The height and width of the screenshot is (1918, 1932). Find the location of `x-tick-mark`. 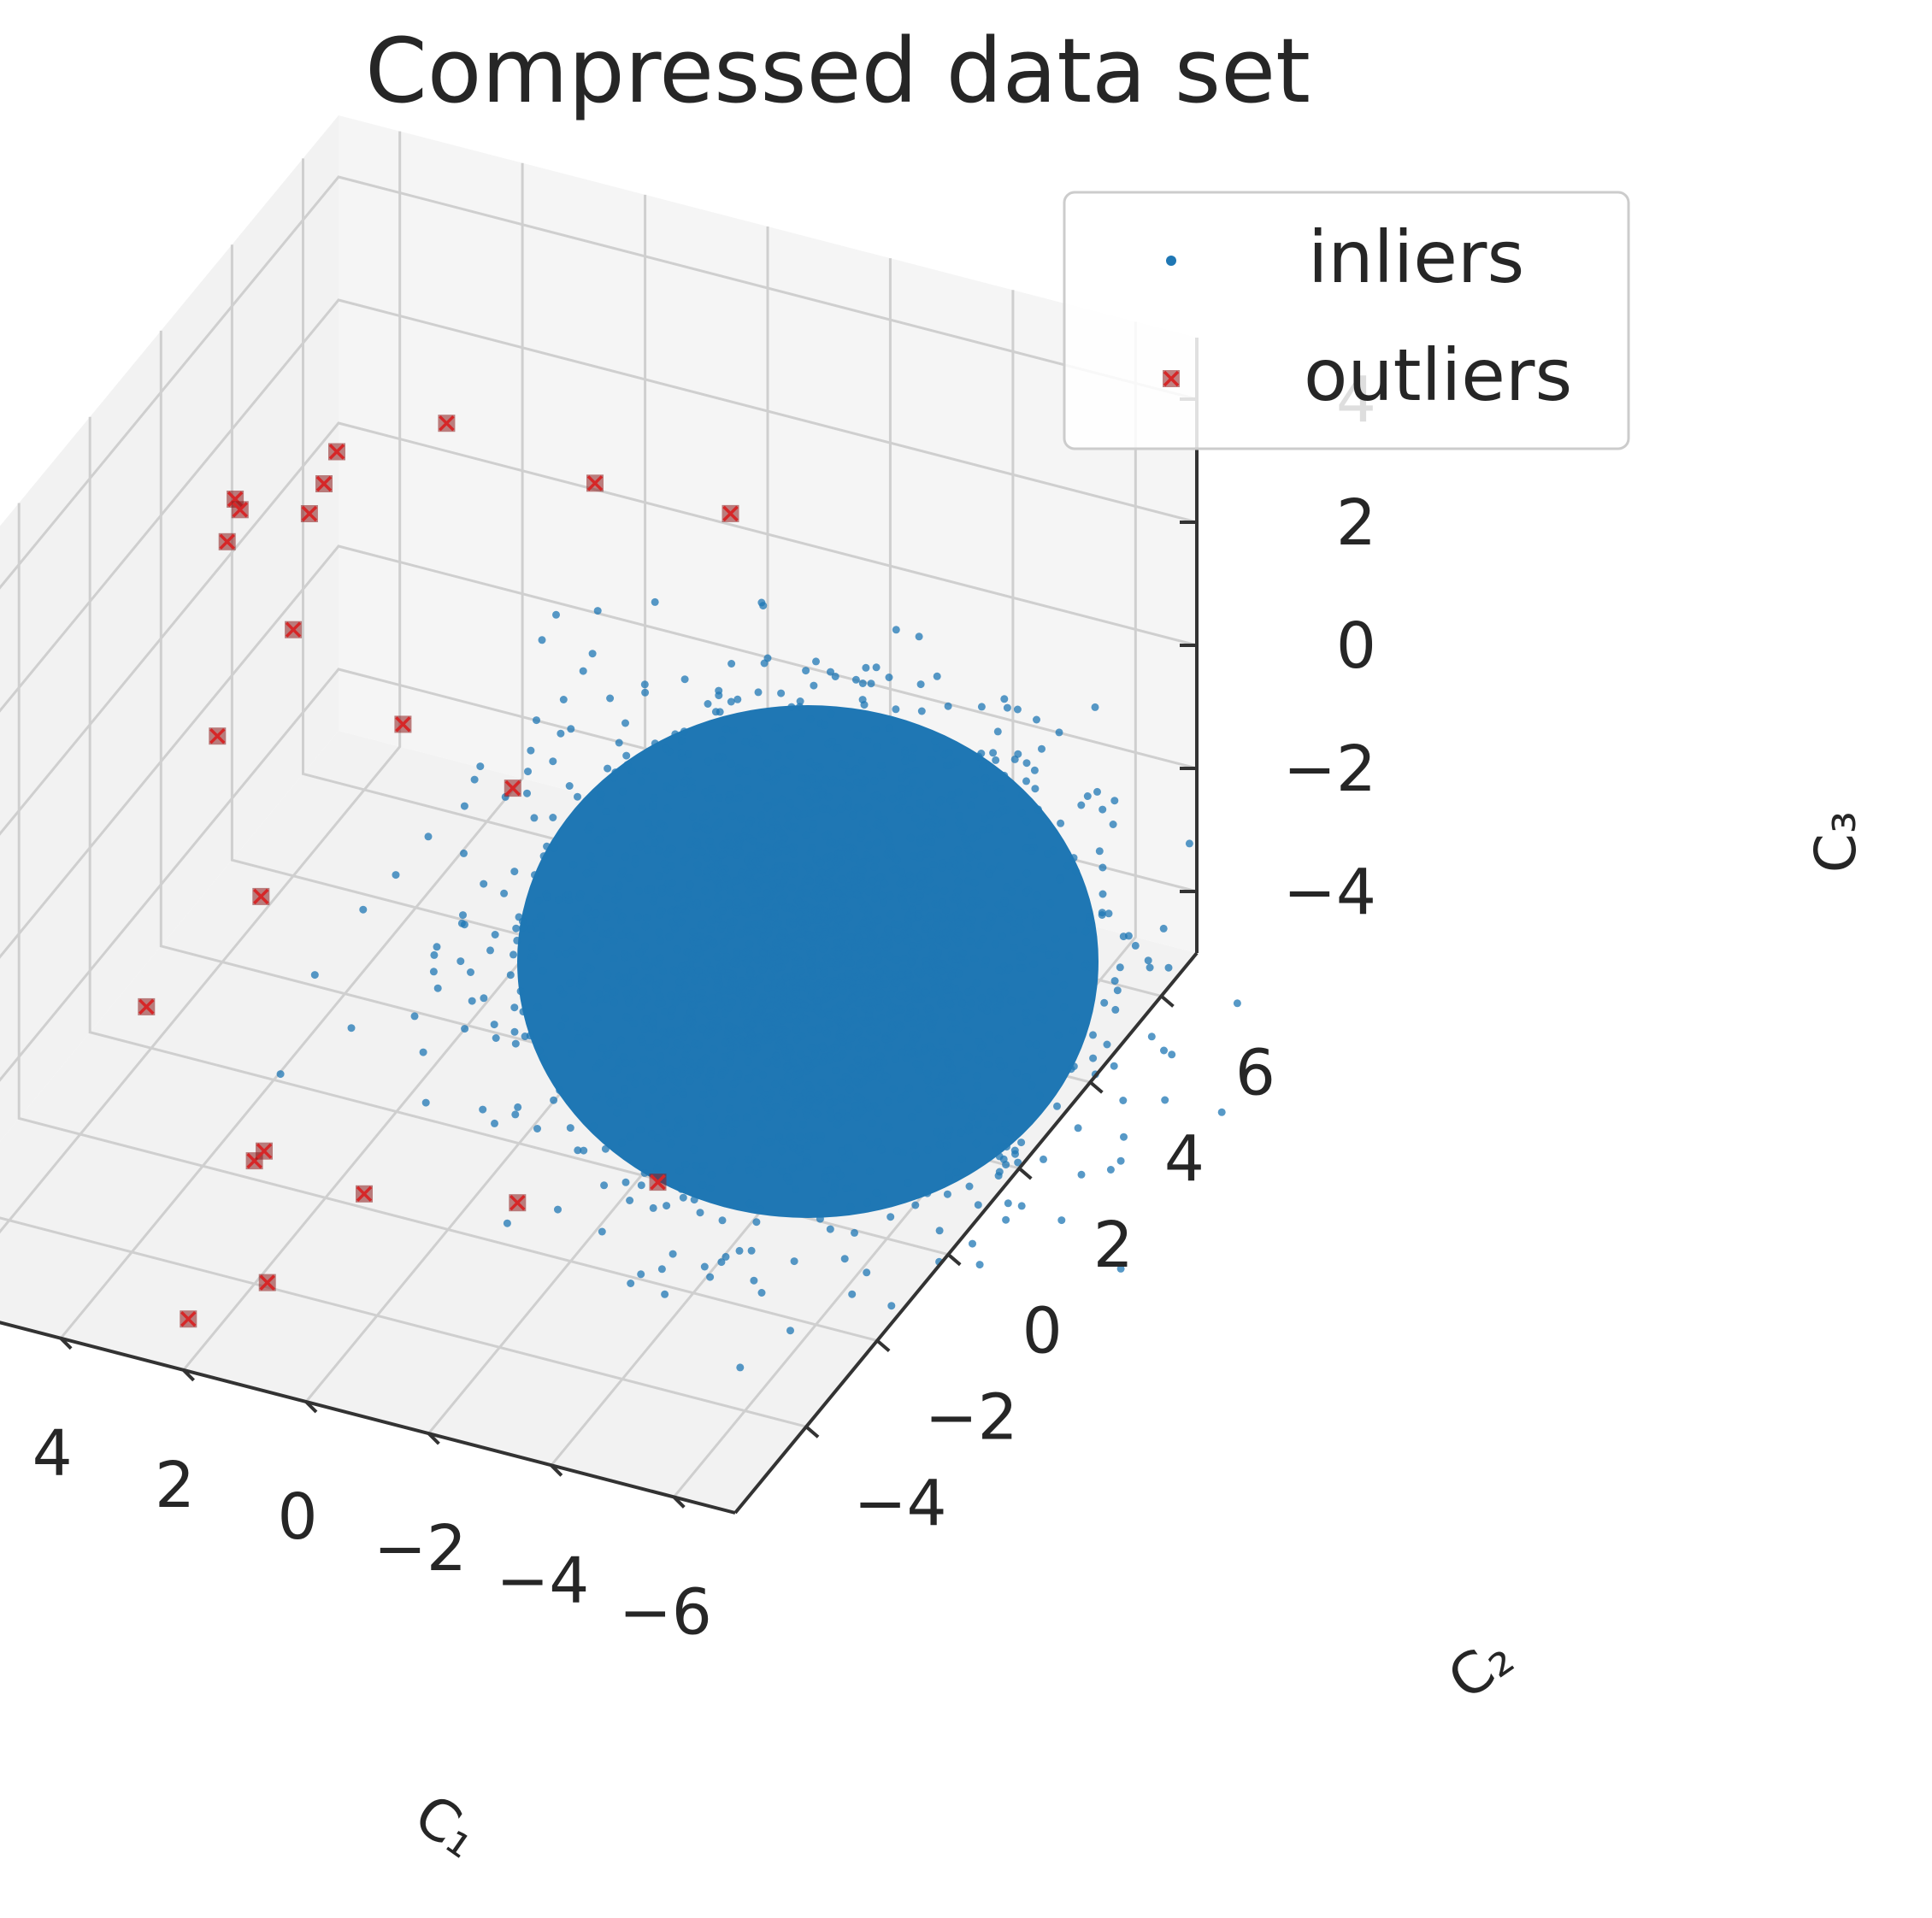

x-tick-mark is located at coordinates (679, 1502).